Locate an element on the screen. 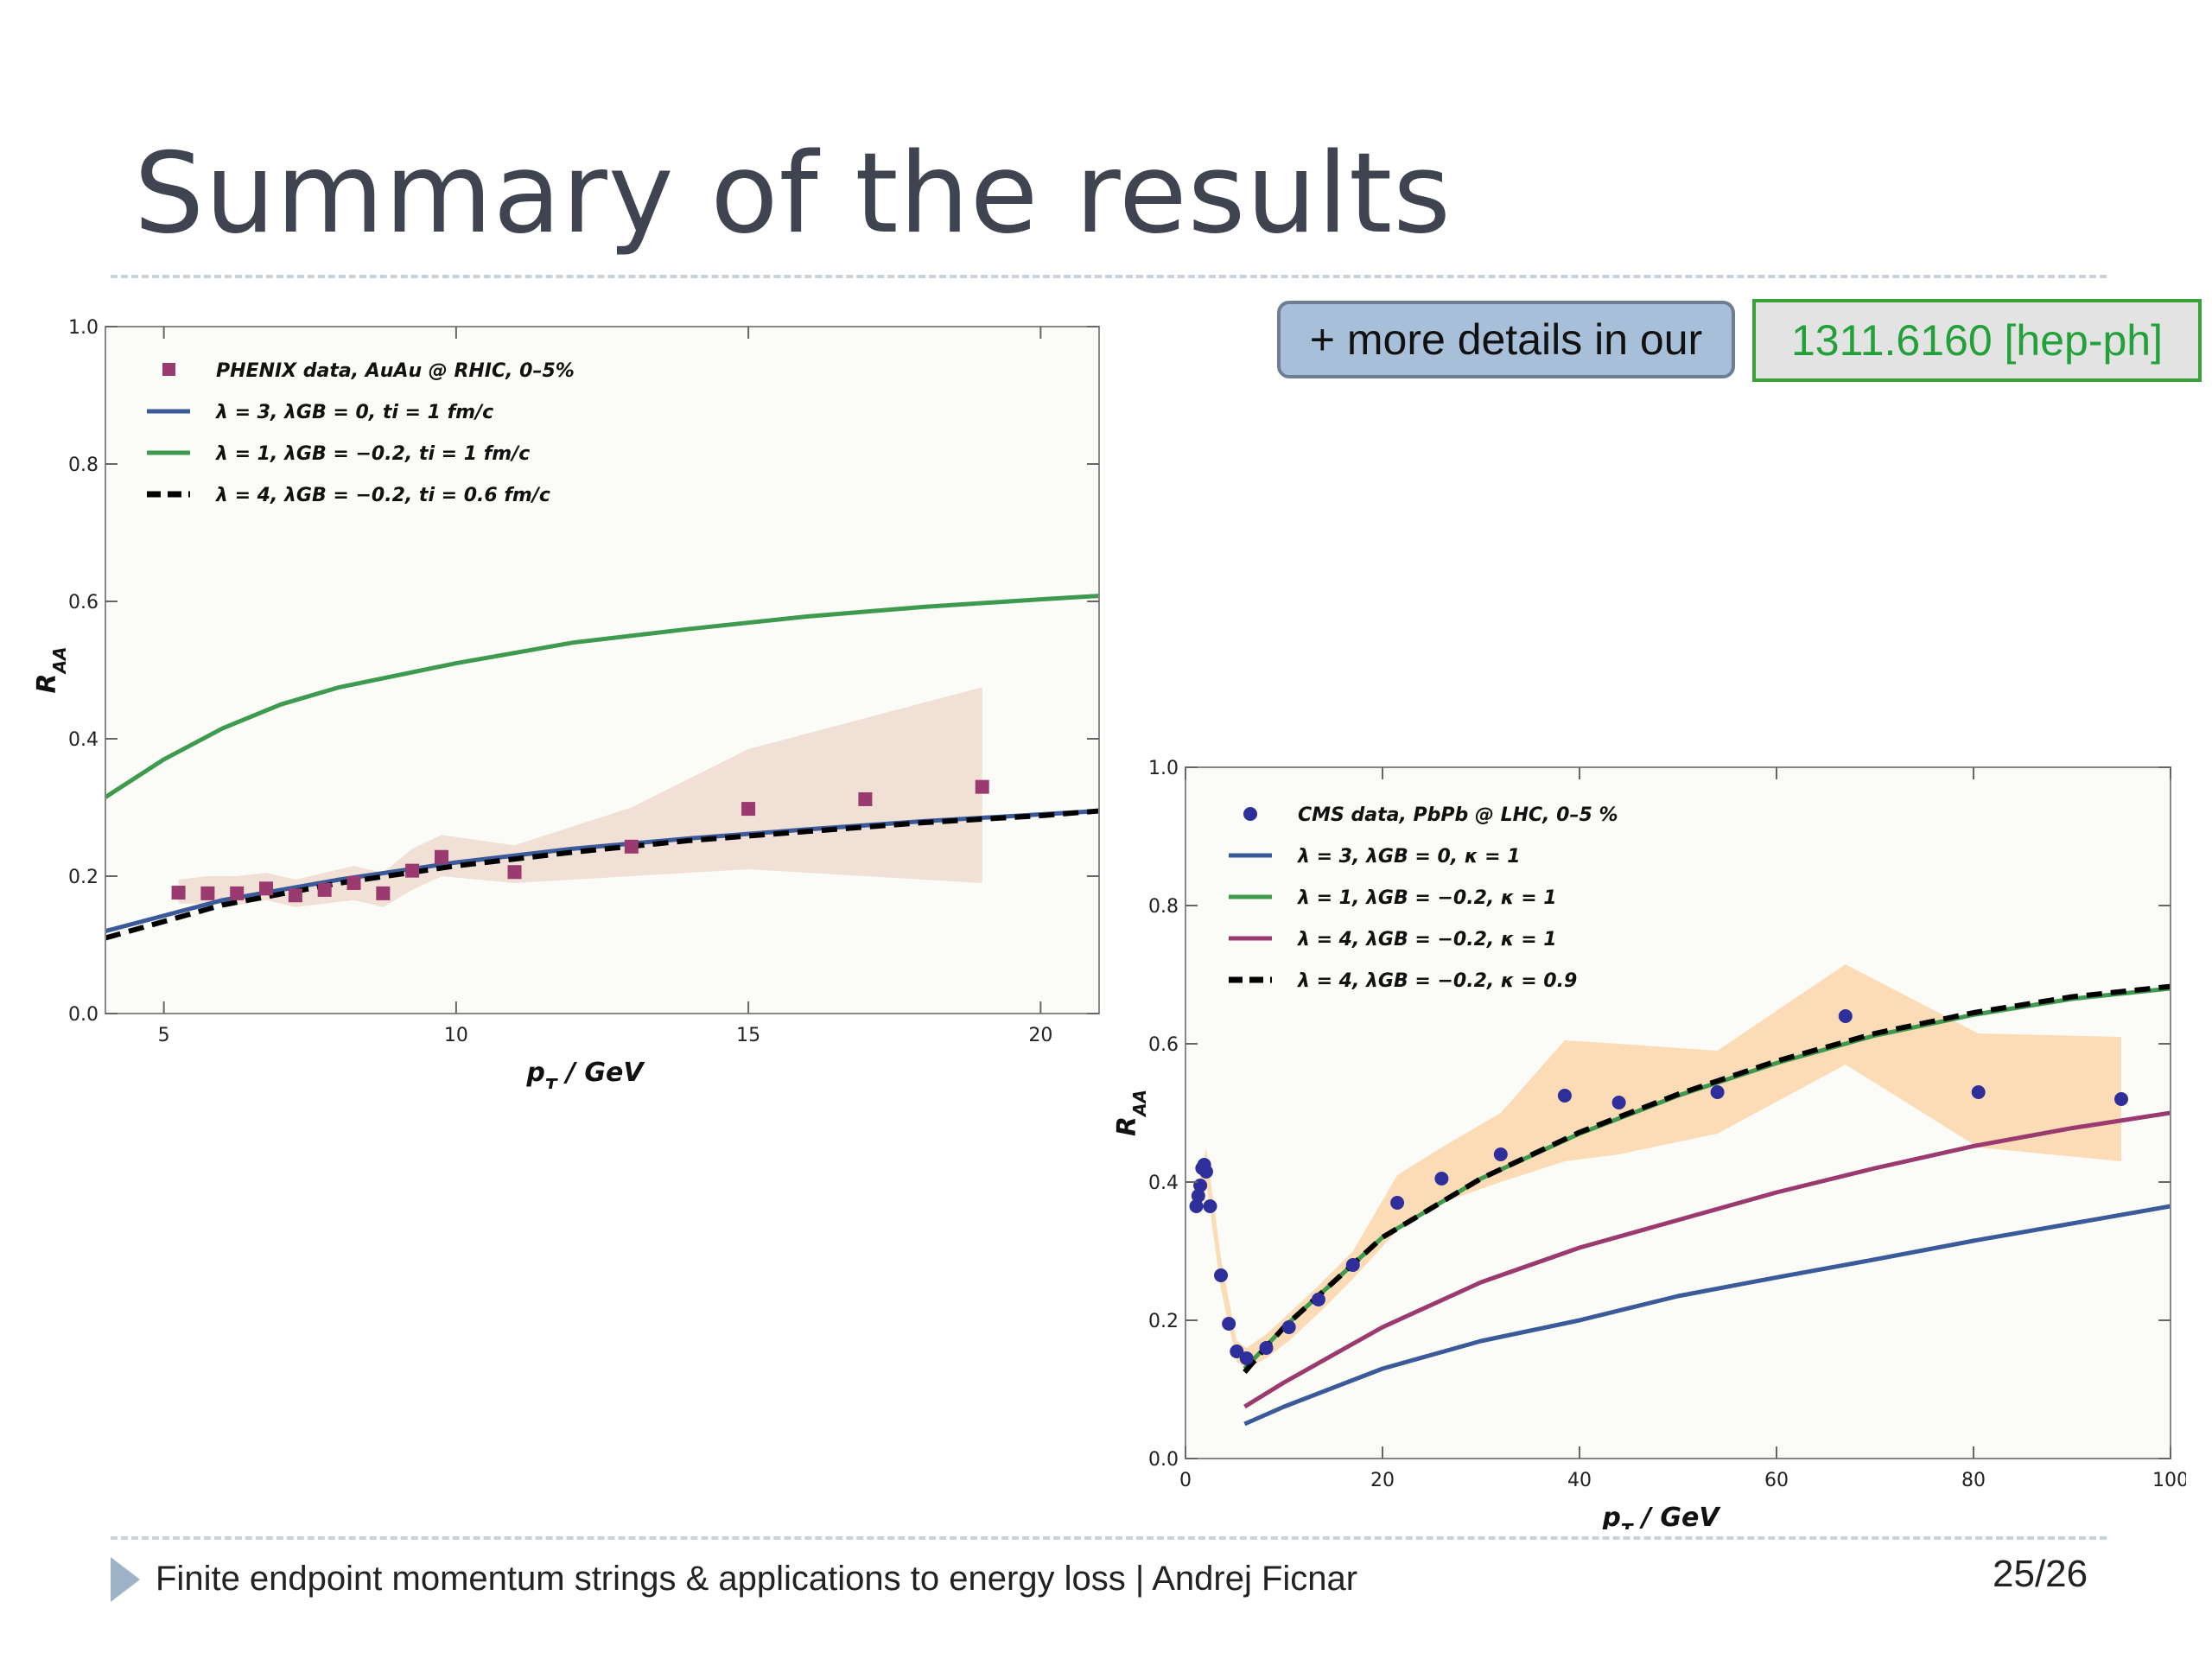 The image size is (2212, 1659). more-details-button: + more details in our is located at coordinates (1506, 339).